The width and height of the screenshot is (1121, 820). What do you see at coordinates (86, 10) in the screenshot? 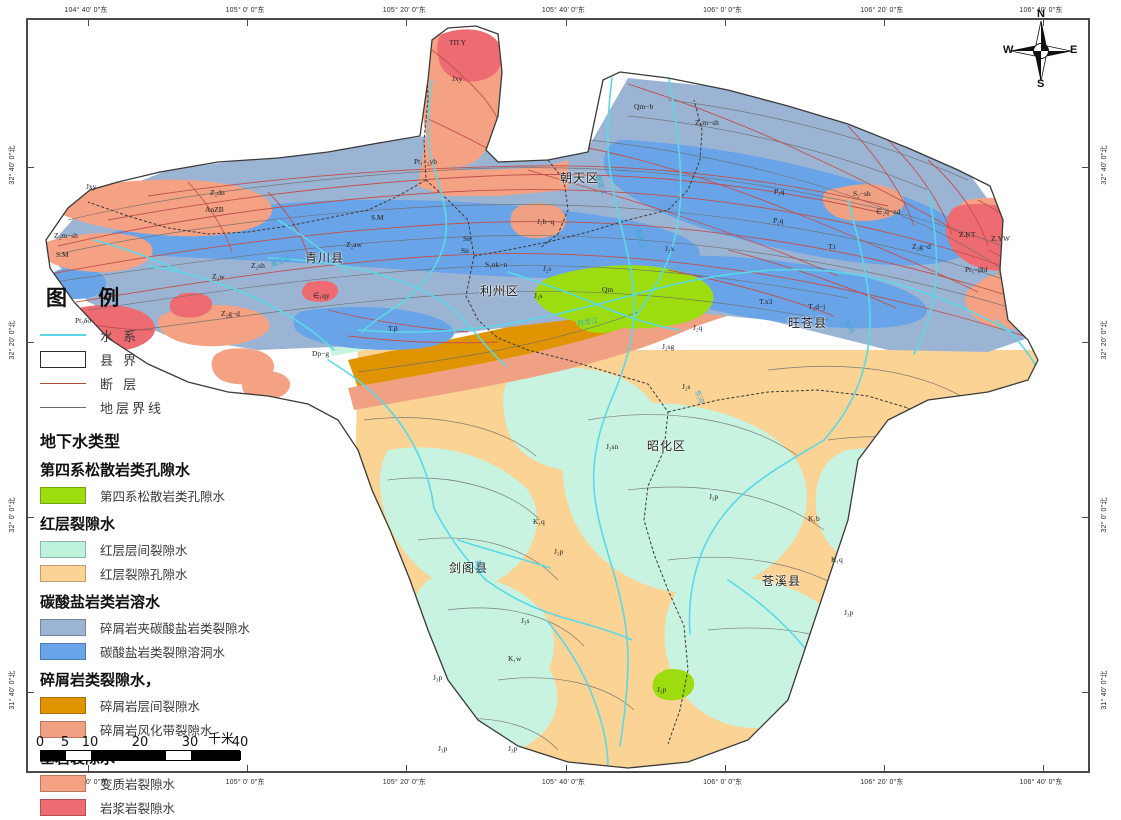
I see `axis-labels-top-item: 104° 40' 0"东` at bounding box center [86, 10].